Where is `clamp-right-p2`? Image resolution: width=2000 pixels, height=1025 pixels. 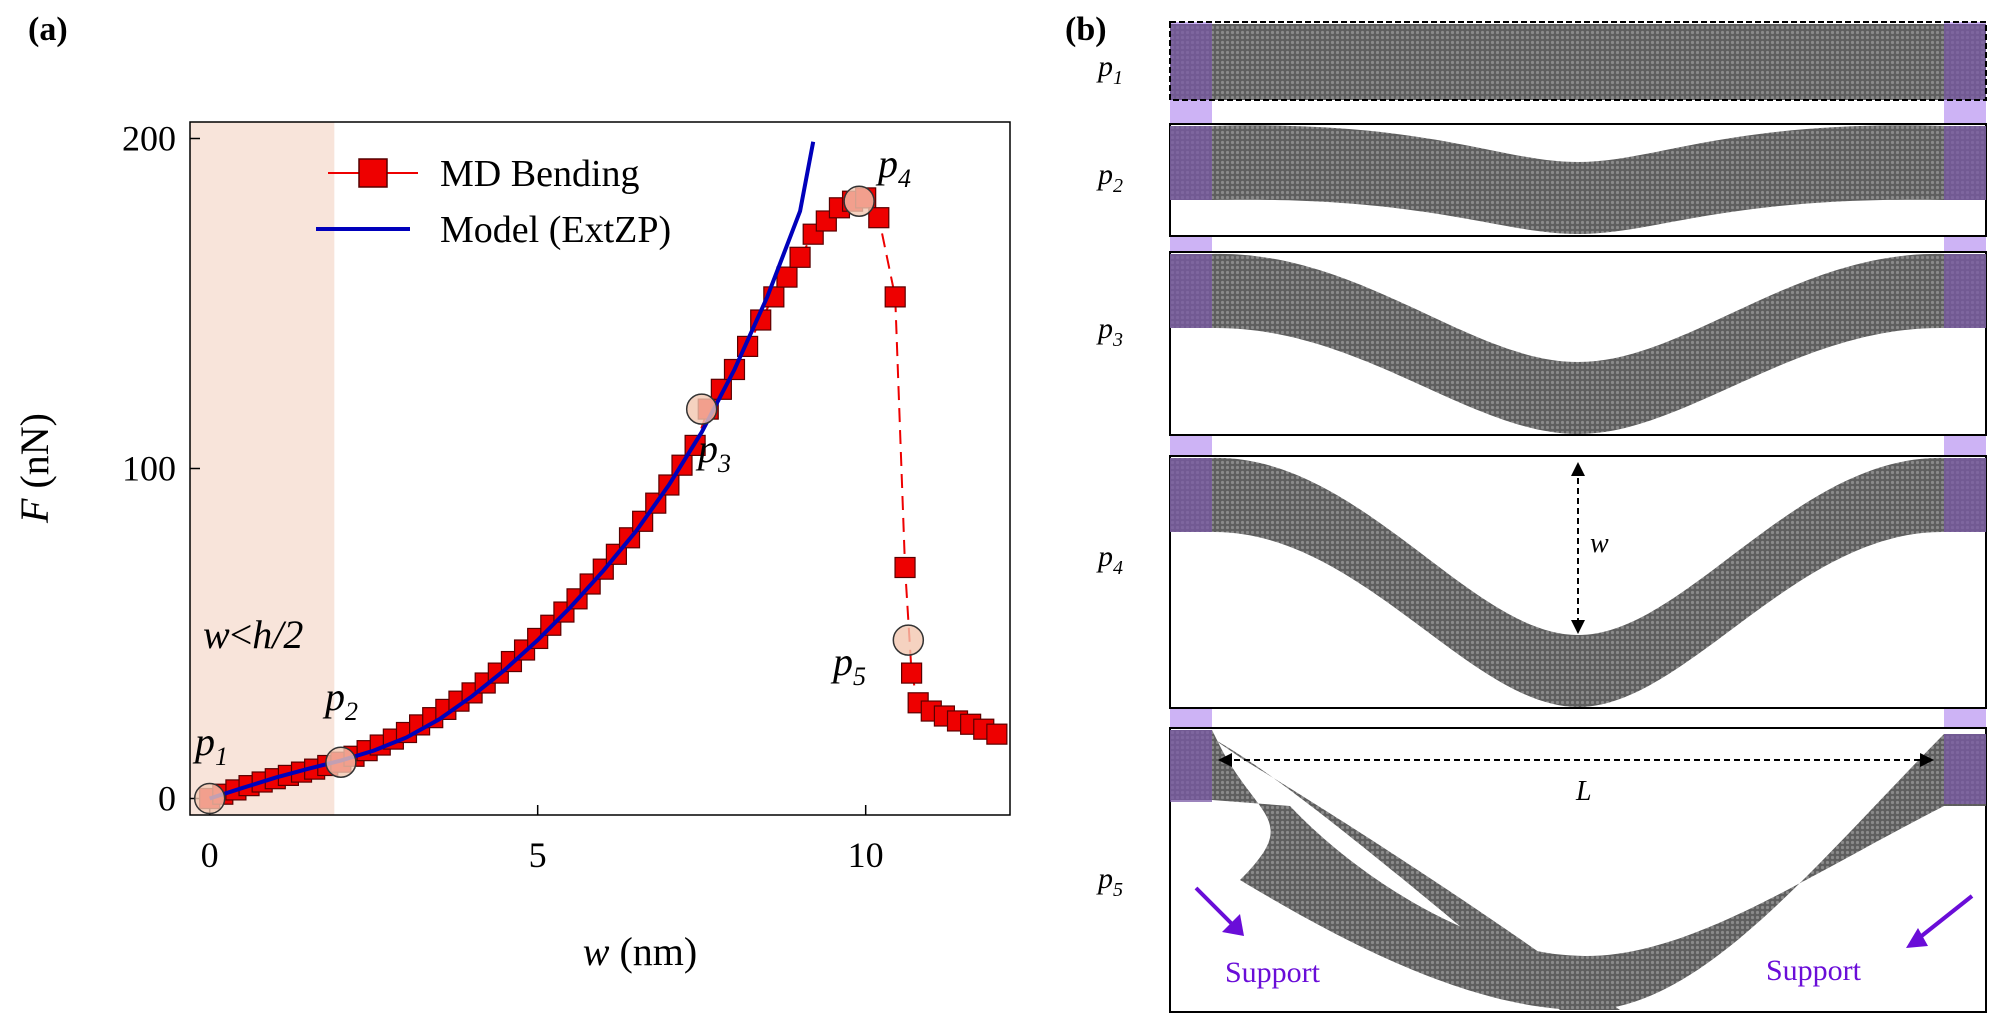
clamp-right-p2 is located at coordinates (1965, 163).